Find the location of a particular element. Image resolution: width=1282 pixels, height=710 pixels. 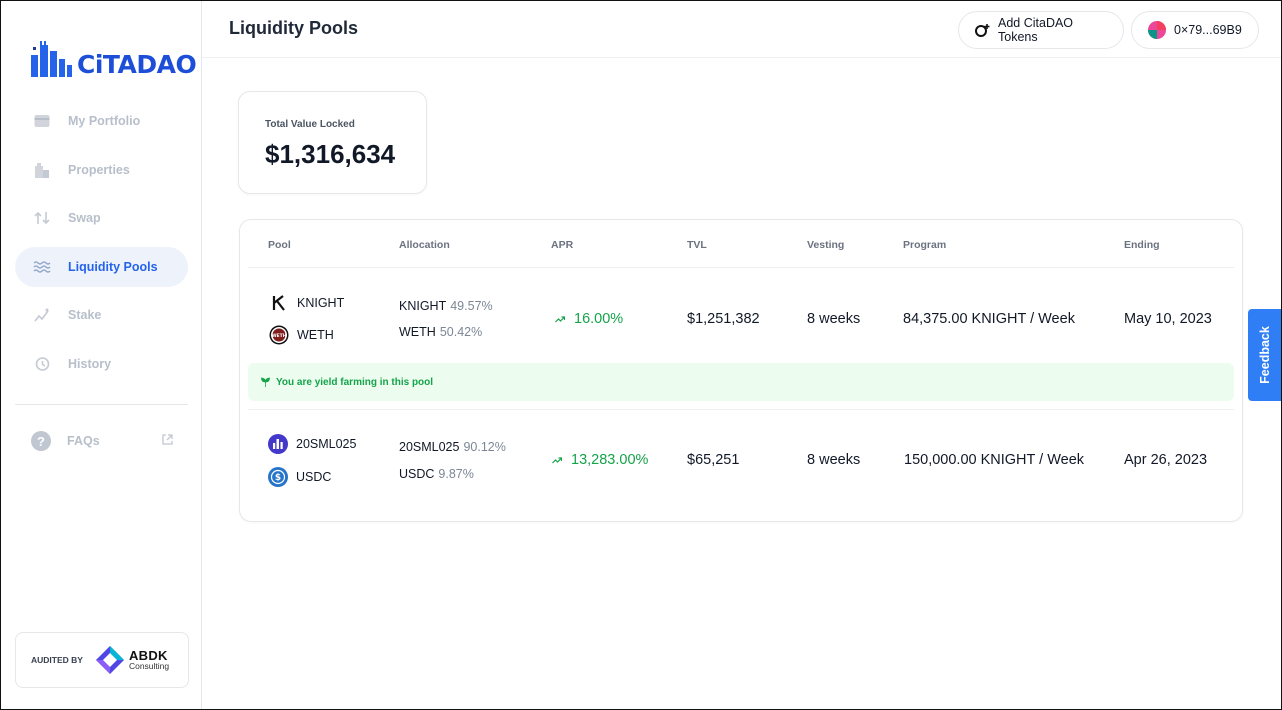

abdk-name: ABDK is located at coordinates (148, 656).